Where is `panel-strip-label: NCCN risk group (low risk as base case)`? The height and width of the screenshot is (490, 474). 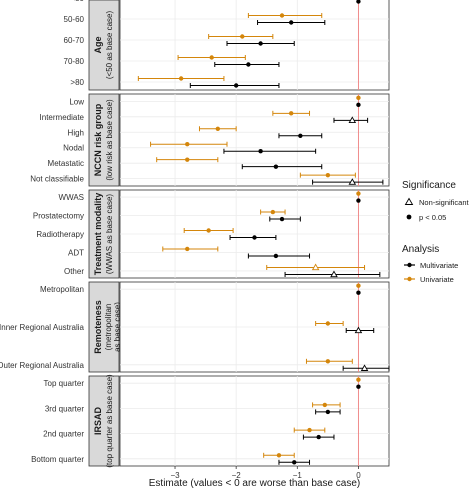 panel-strip-label: NCCN risk group (low risk as base case) is located at coordinates (103, 140).